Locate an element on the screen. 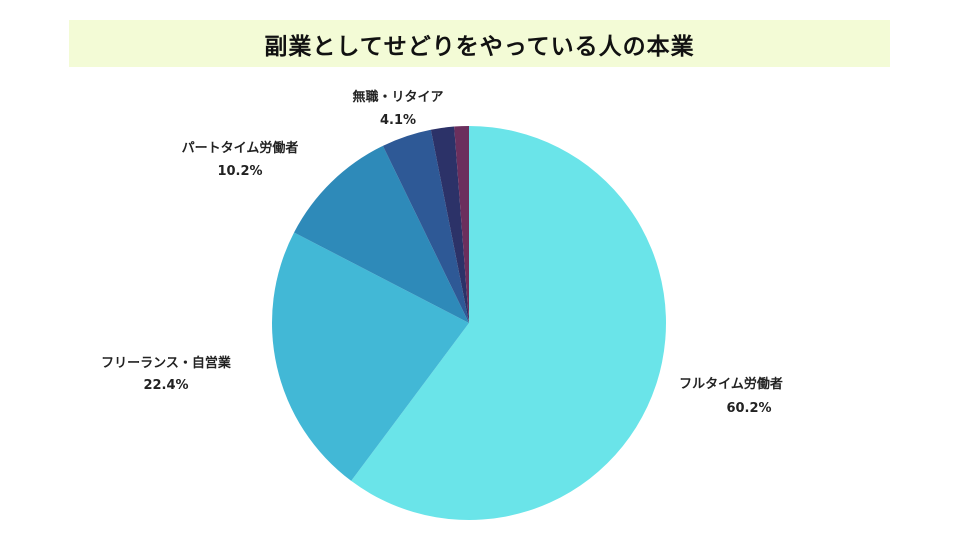 This screenshot has height=540, width=960. slice-label-unemployed: 無職・リタイア is located at coordinates (397, 97).